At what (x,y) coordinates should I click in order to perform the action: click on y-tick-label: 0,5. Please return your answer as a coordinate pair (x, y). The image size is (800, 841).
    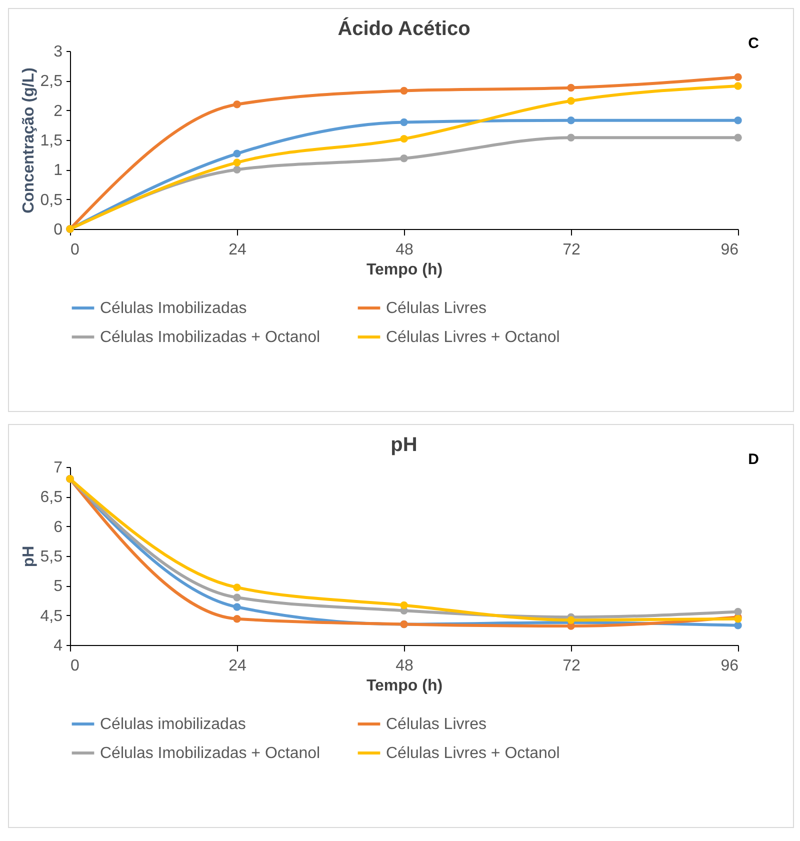
    Looking at the image, I should click on (51, 200).